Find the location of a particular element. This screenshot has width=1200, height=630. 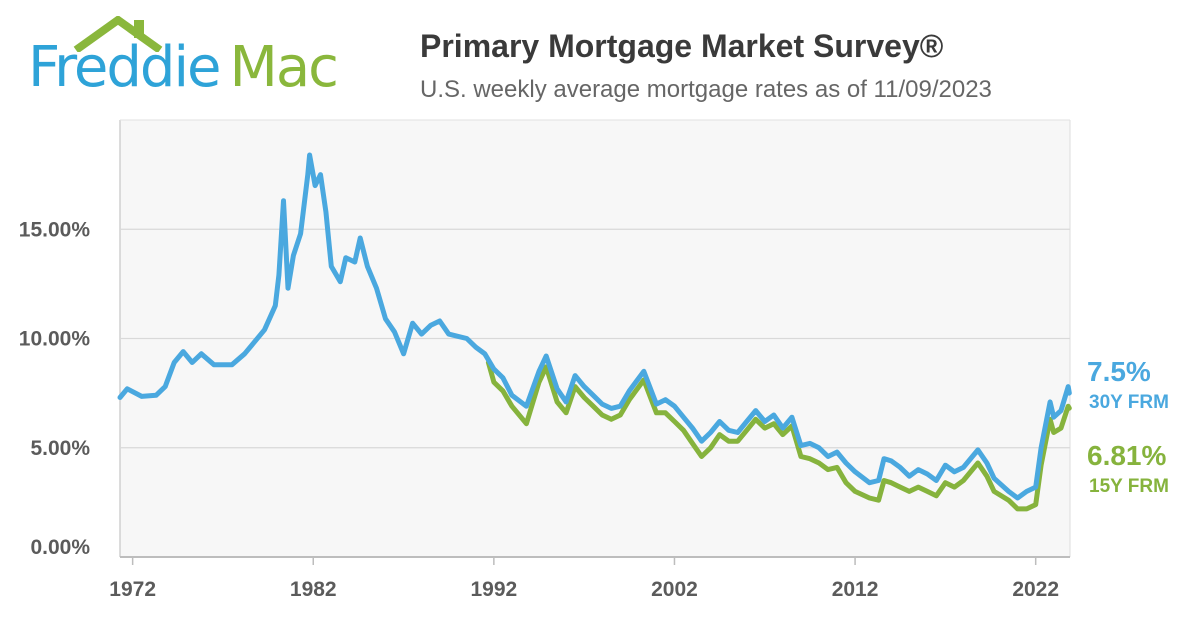

end-value-15y: 6.81% is located at coordinates (1127, 455).